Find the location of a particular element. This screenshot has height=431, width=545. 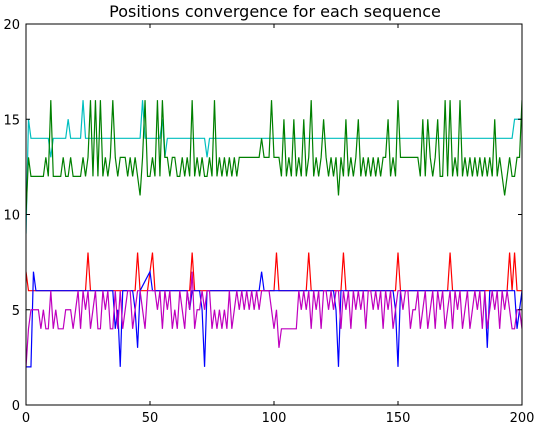

y-tick-label: 10 is located at coordinates (11, 216).